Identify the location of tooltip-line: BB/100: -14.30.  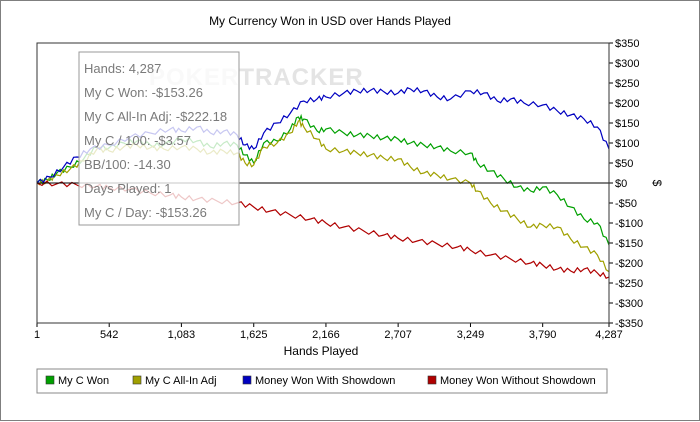
(127, 164).